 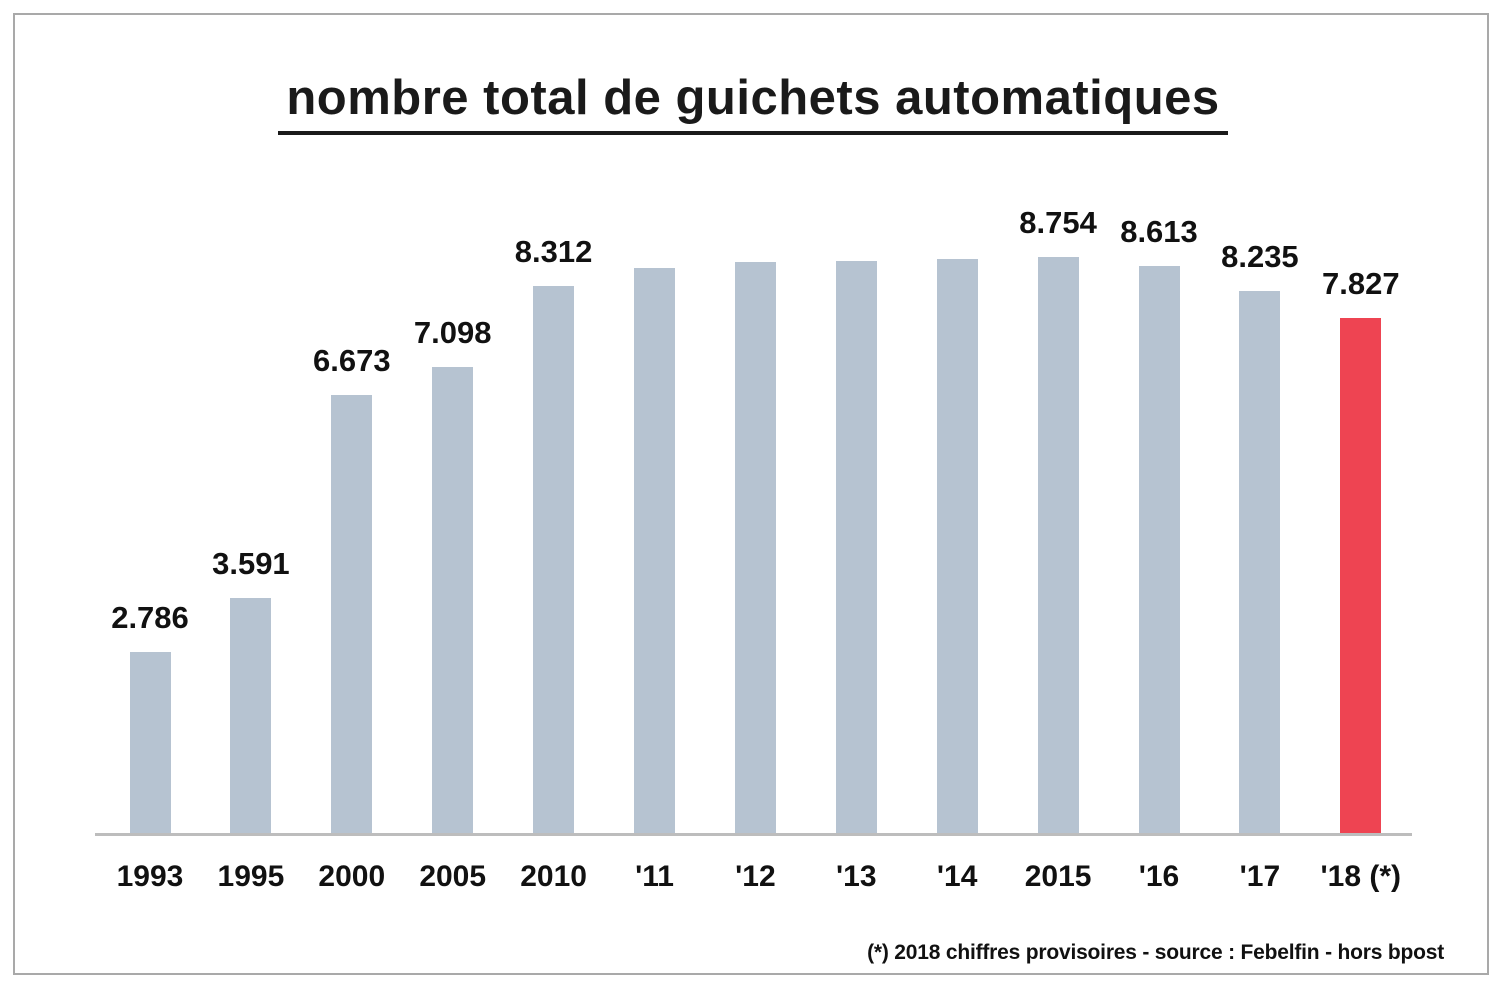 I want to click on x-tick-label: '17, so click(x=1260, y=876).